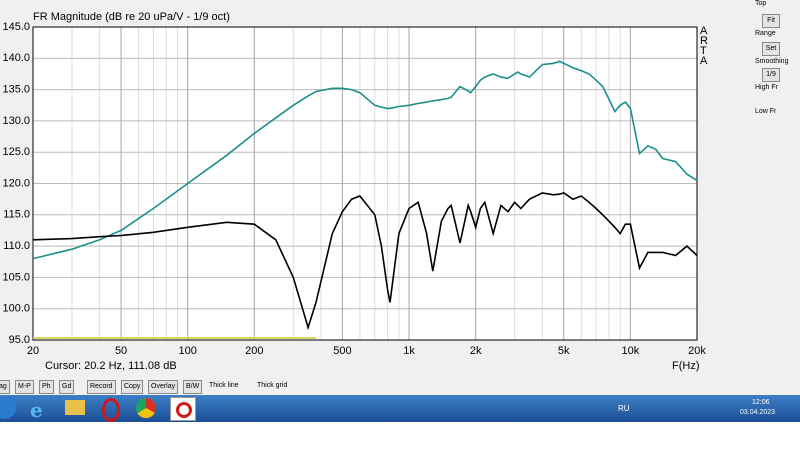 The image size is (800, 450). Describe the element at coordinates (75, 407) in the screenshot. I see `folder-icon` at that location.